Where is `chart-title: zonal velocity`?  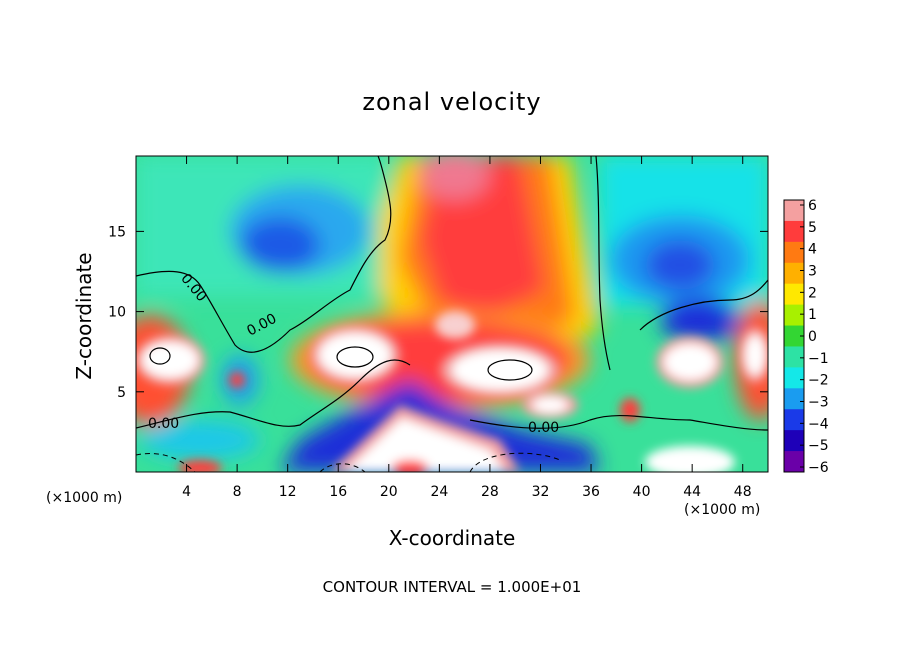 chart-title: zonal velocity is located at coordinates (452, 102).